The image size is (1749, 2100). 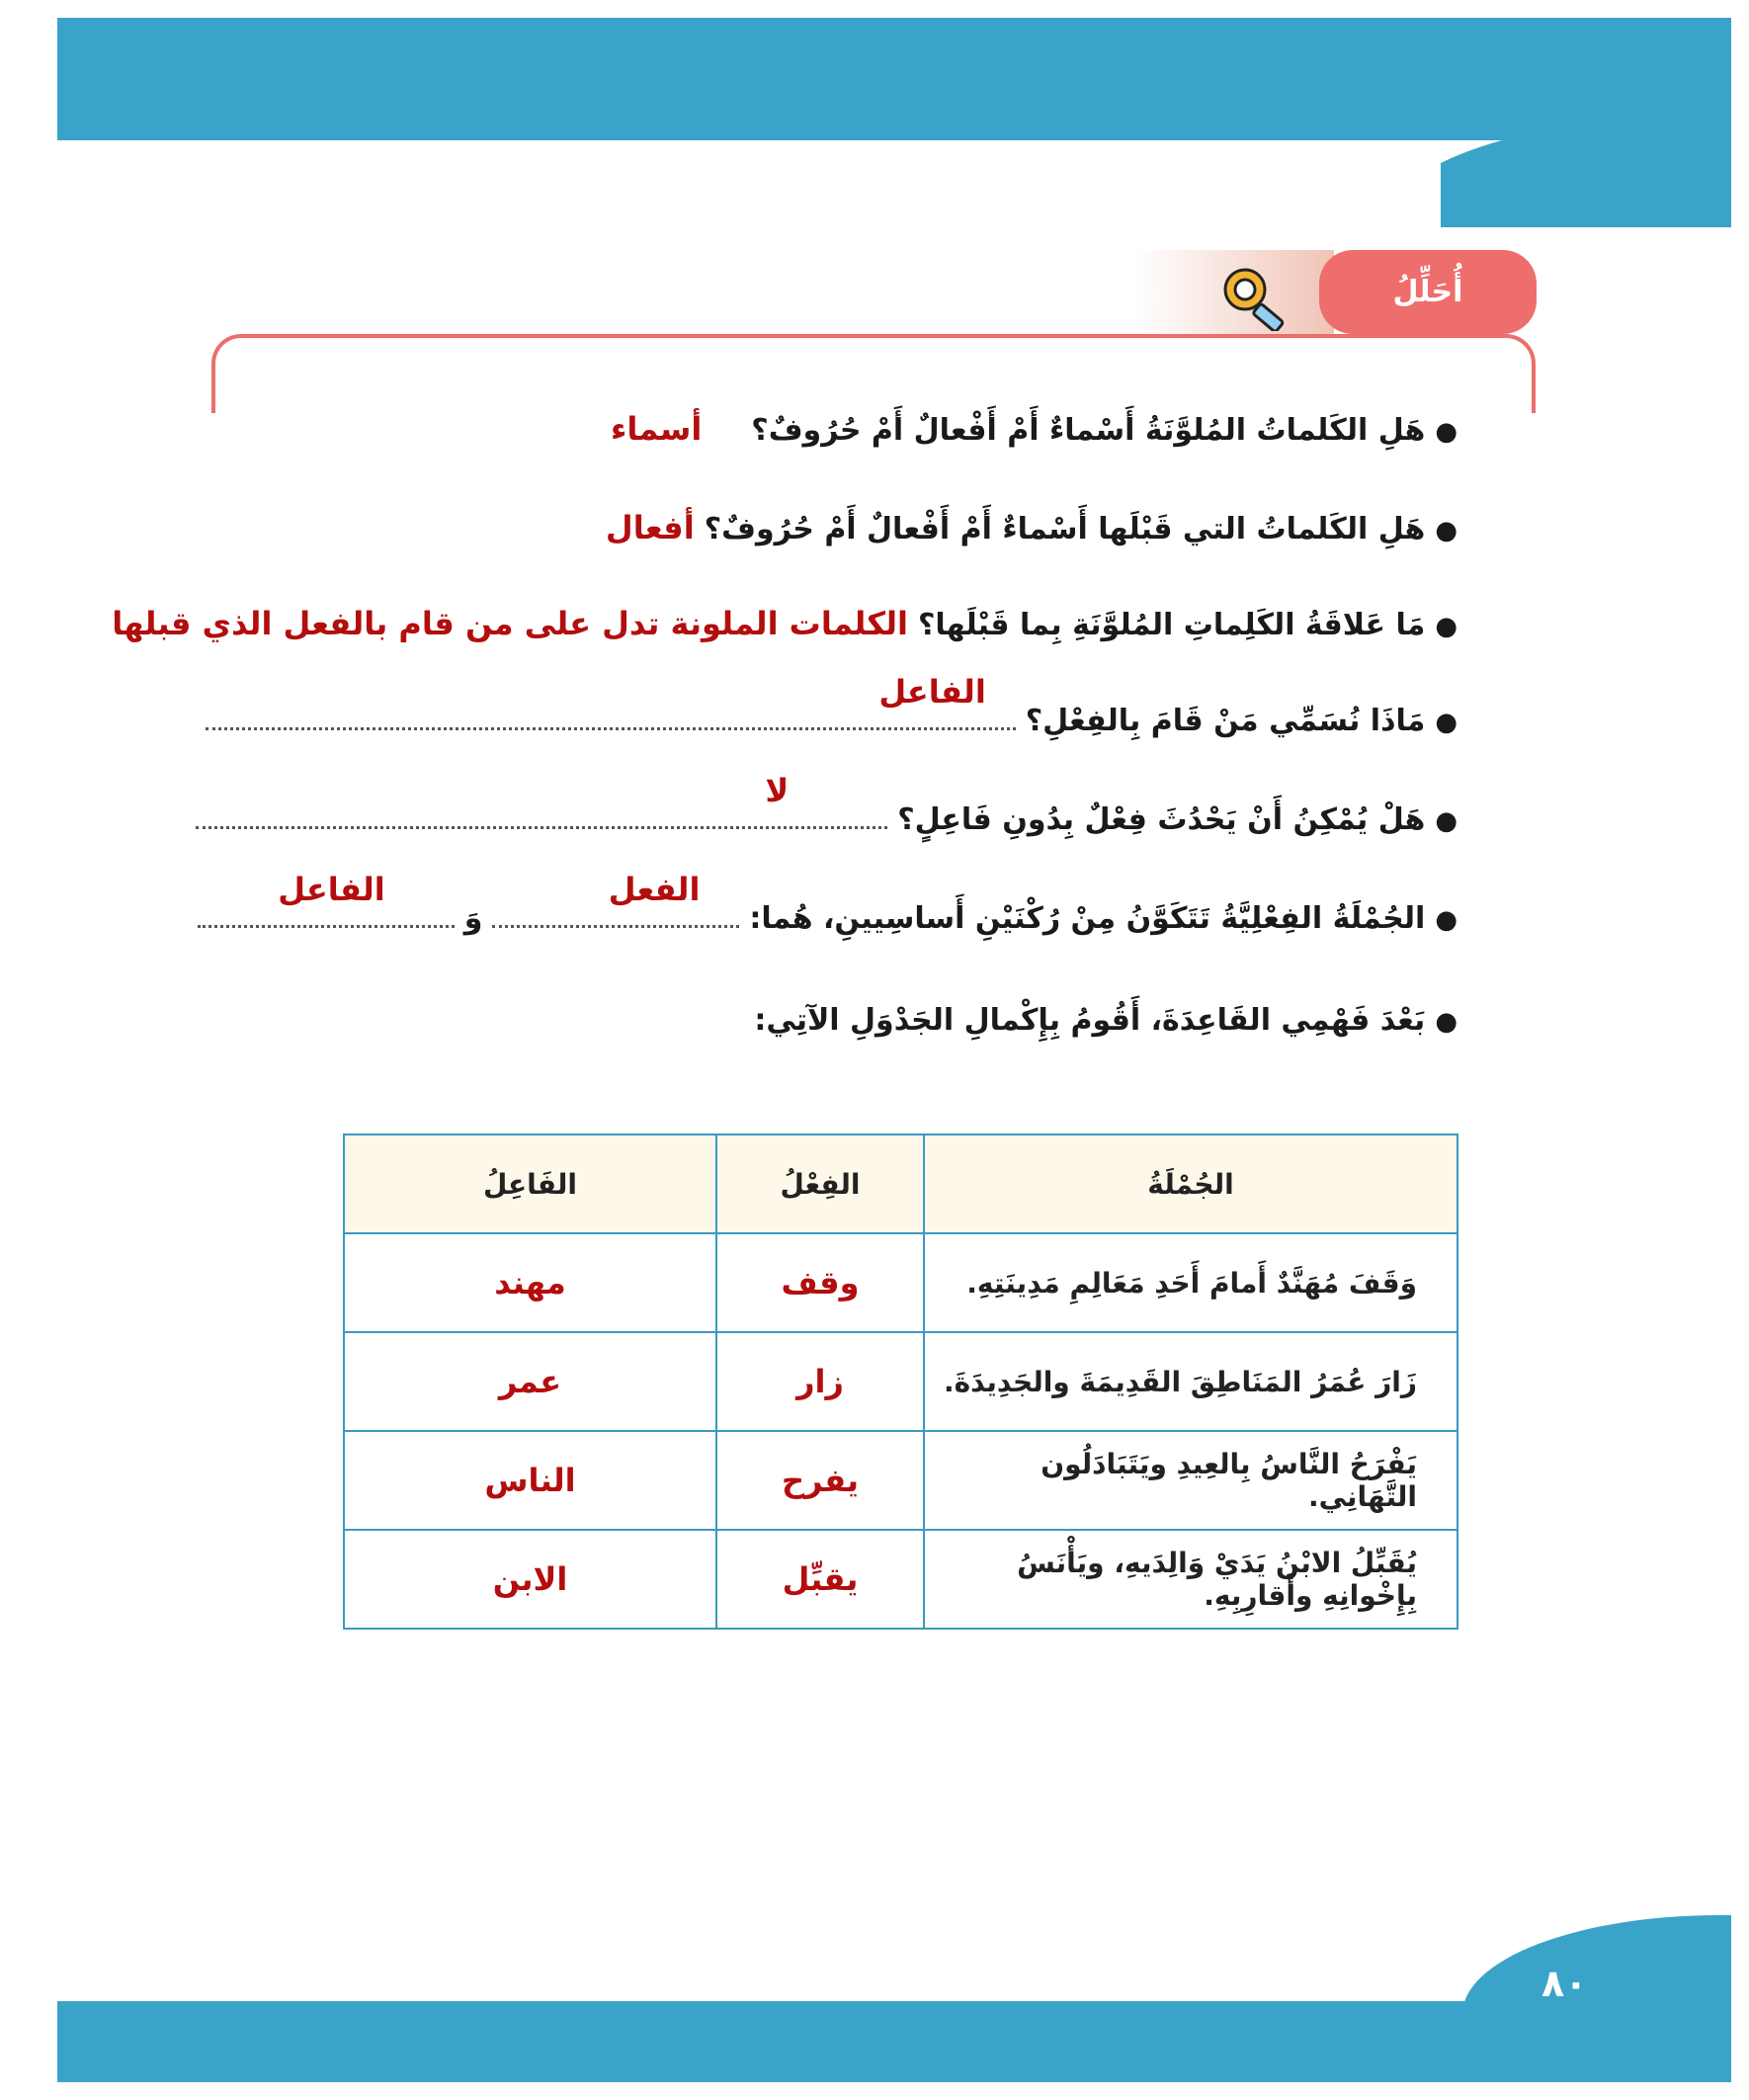 I want to click on verb-cell: يقبِّل, so click(x=820, y=1579).